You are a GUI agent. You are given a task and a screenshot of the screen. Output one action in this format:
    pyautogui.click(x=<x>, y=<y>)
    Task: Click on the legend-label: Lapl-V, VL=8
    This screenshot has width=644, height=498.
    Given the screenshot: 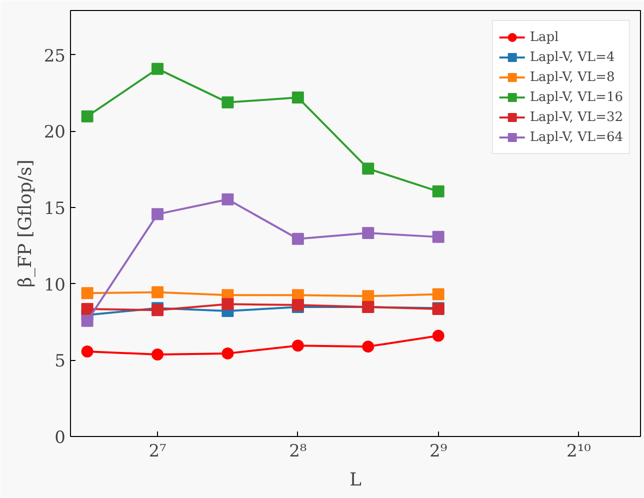 What is the action you would take?
    pyautogui.click(x=572, y=77)
    